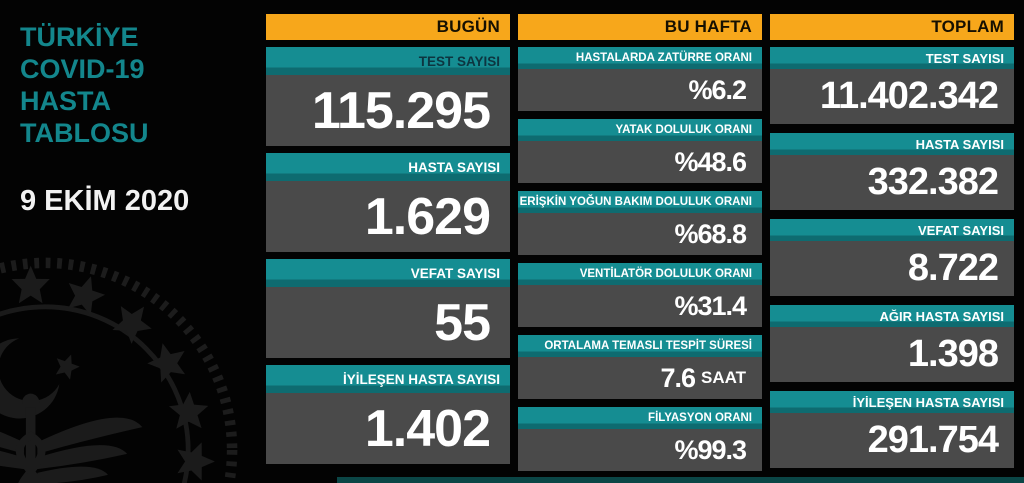 This screenshot has height=483, width=1024. I want to click on stat-block-yogun-bakim-doluluk: ERİŞKİN YOĞUN BAKIM DOLULUK ORANI %68.8, so click(640, 223).